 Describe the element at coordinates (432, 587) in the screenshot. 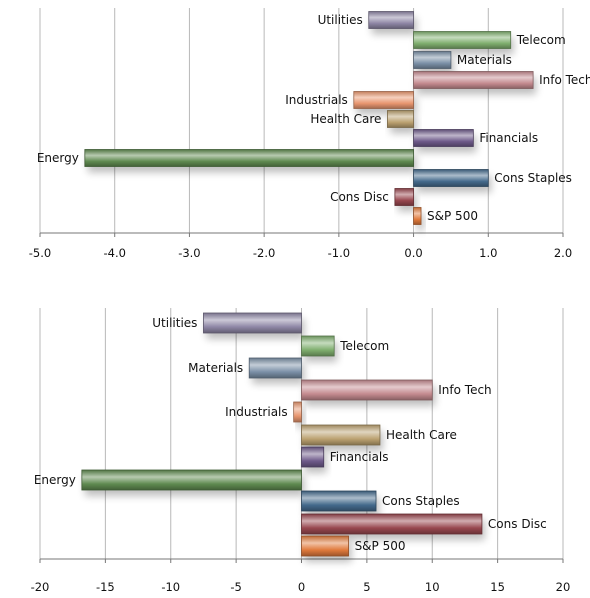

I see `x-tick-label: 10` at that location.